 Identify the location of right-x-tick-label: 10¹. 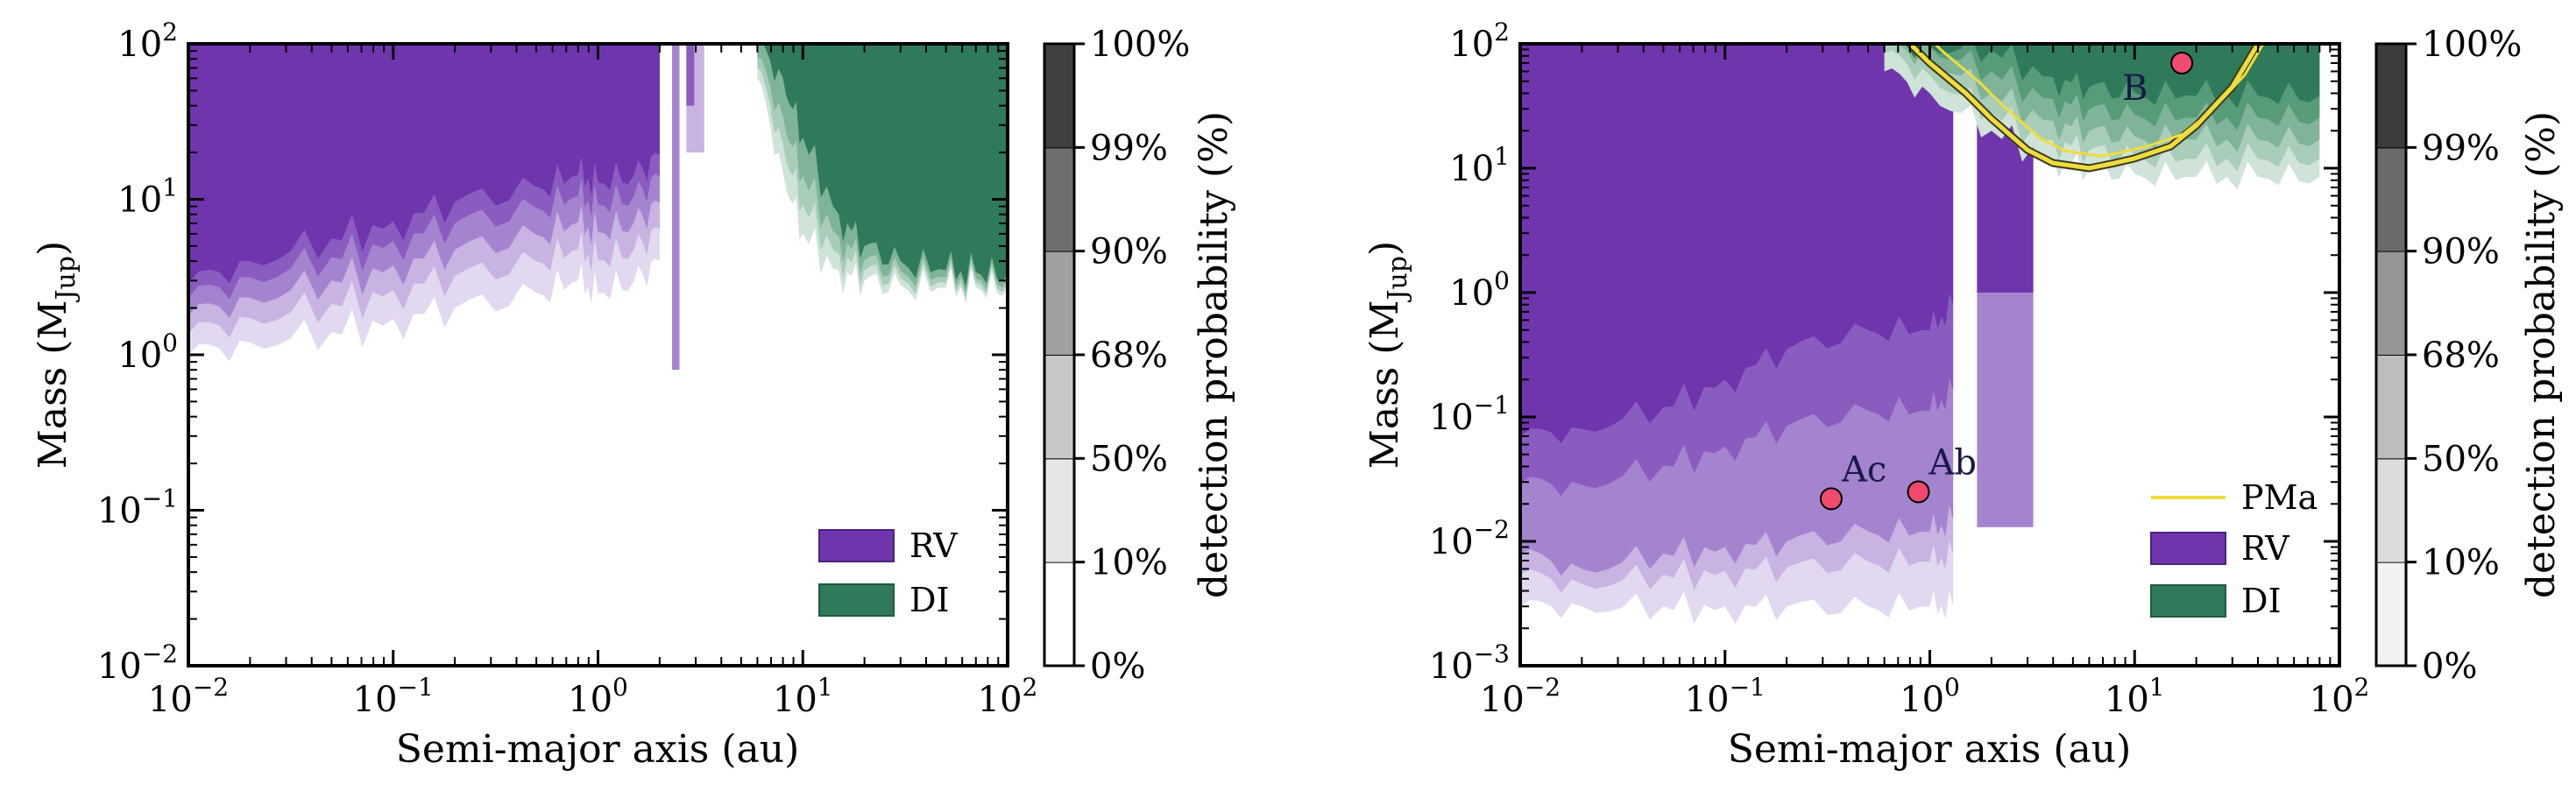
(2135, 696).